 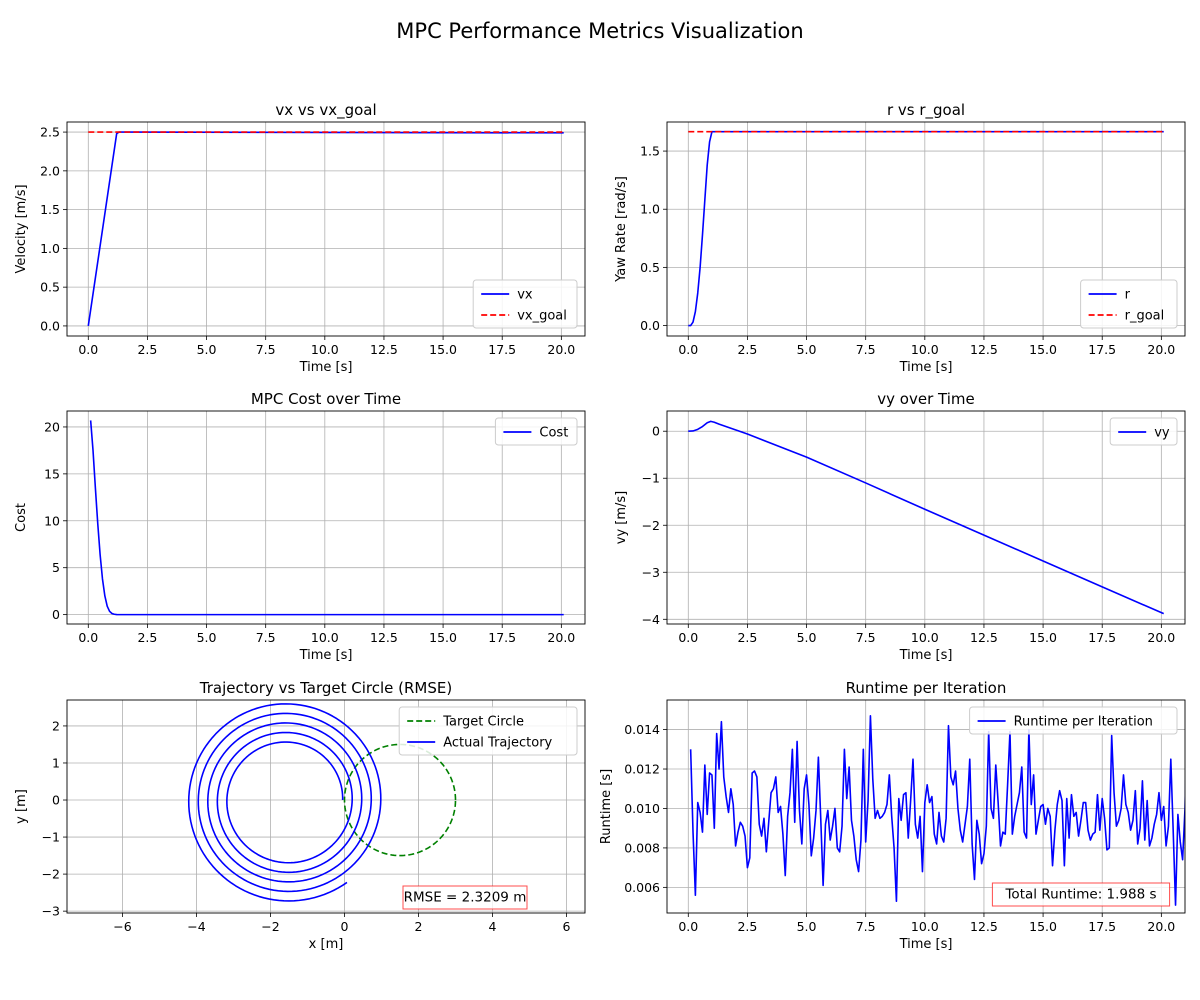 I want to click on annotation-text: RMSE = 2.3209 m, so click(x=465, y=898).